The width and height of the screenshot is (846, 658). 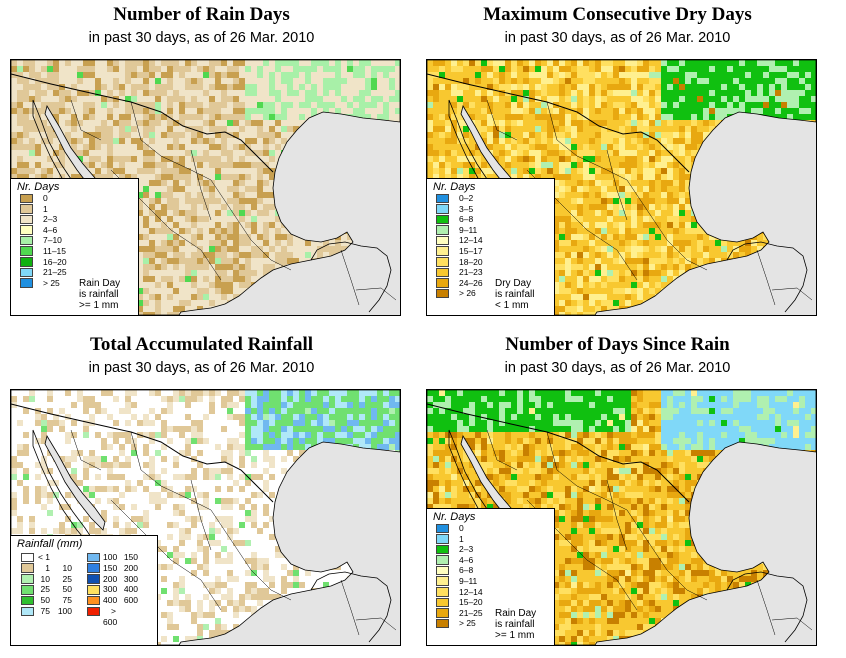 I want to click on legend-item: 21–23, so click(x=490, y=272).